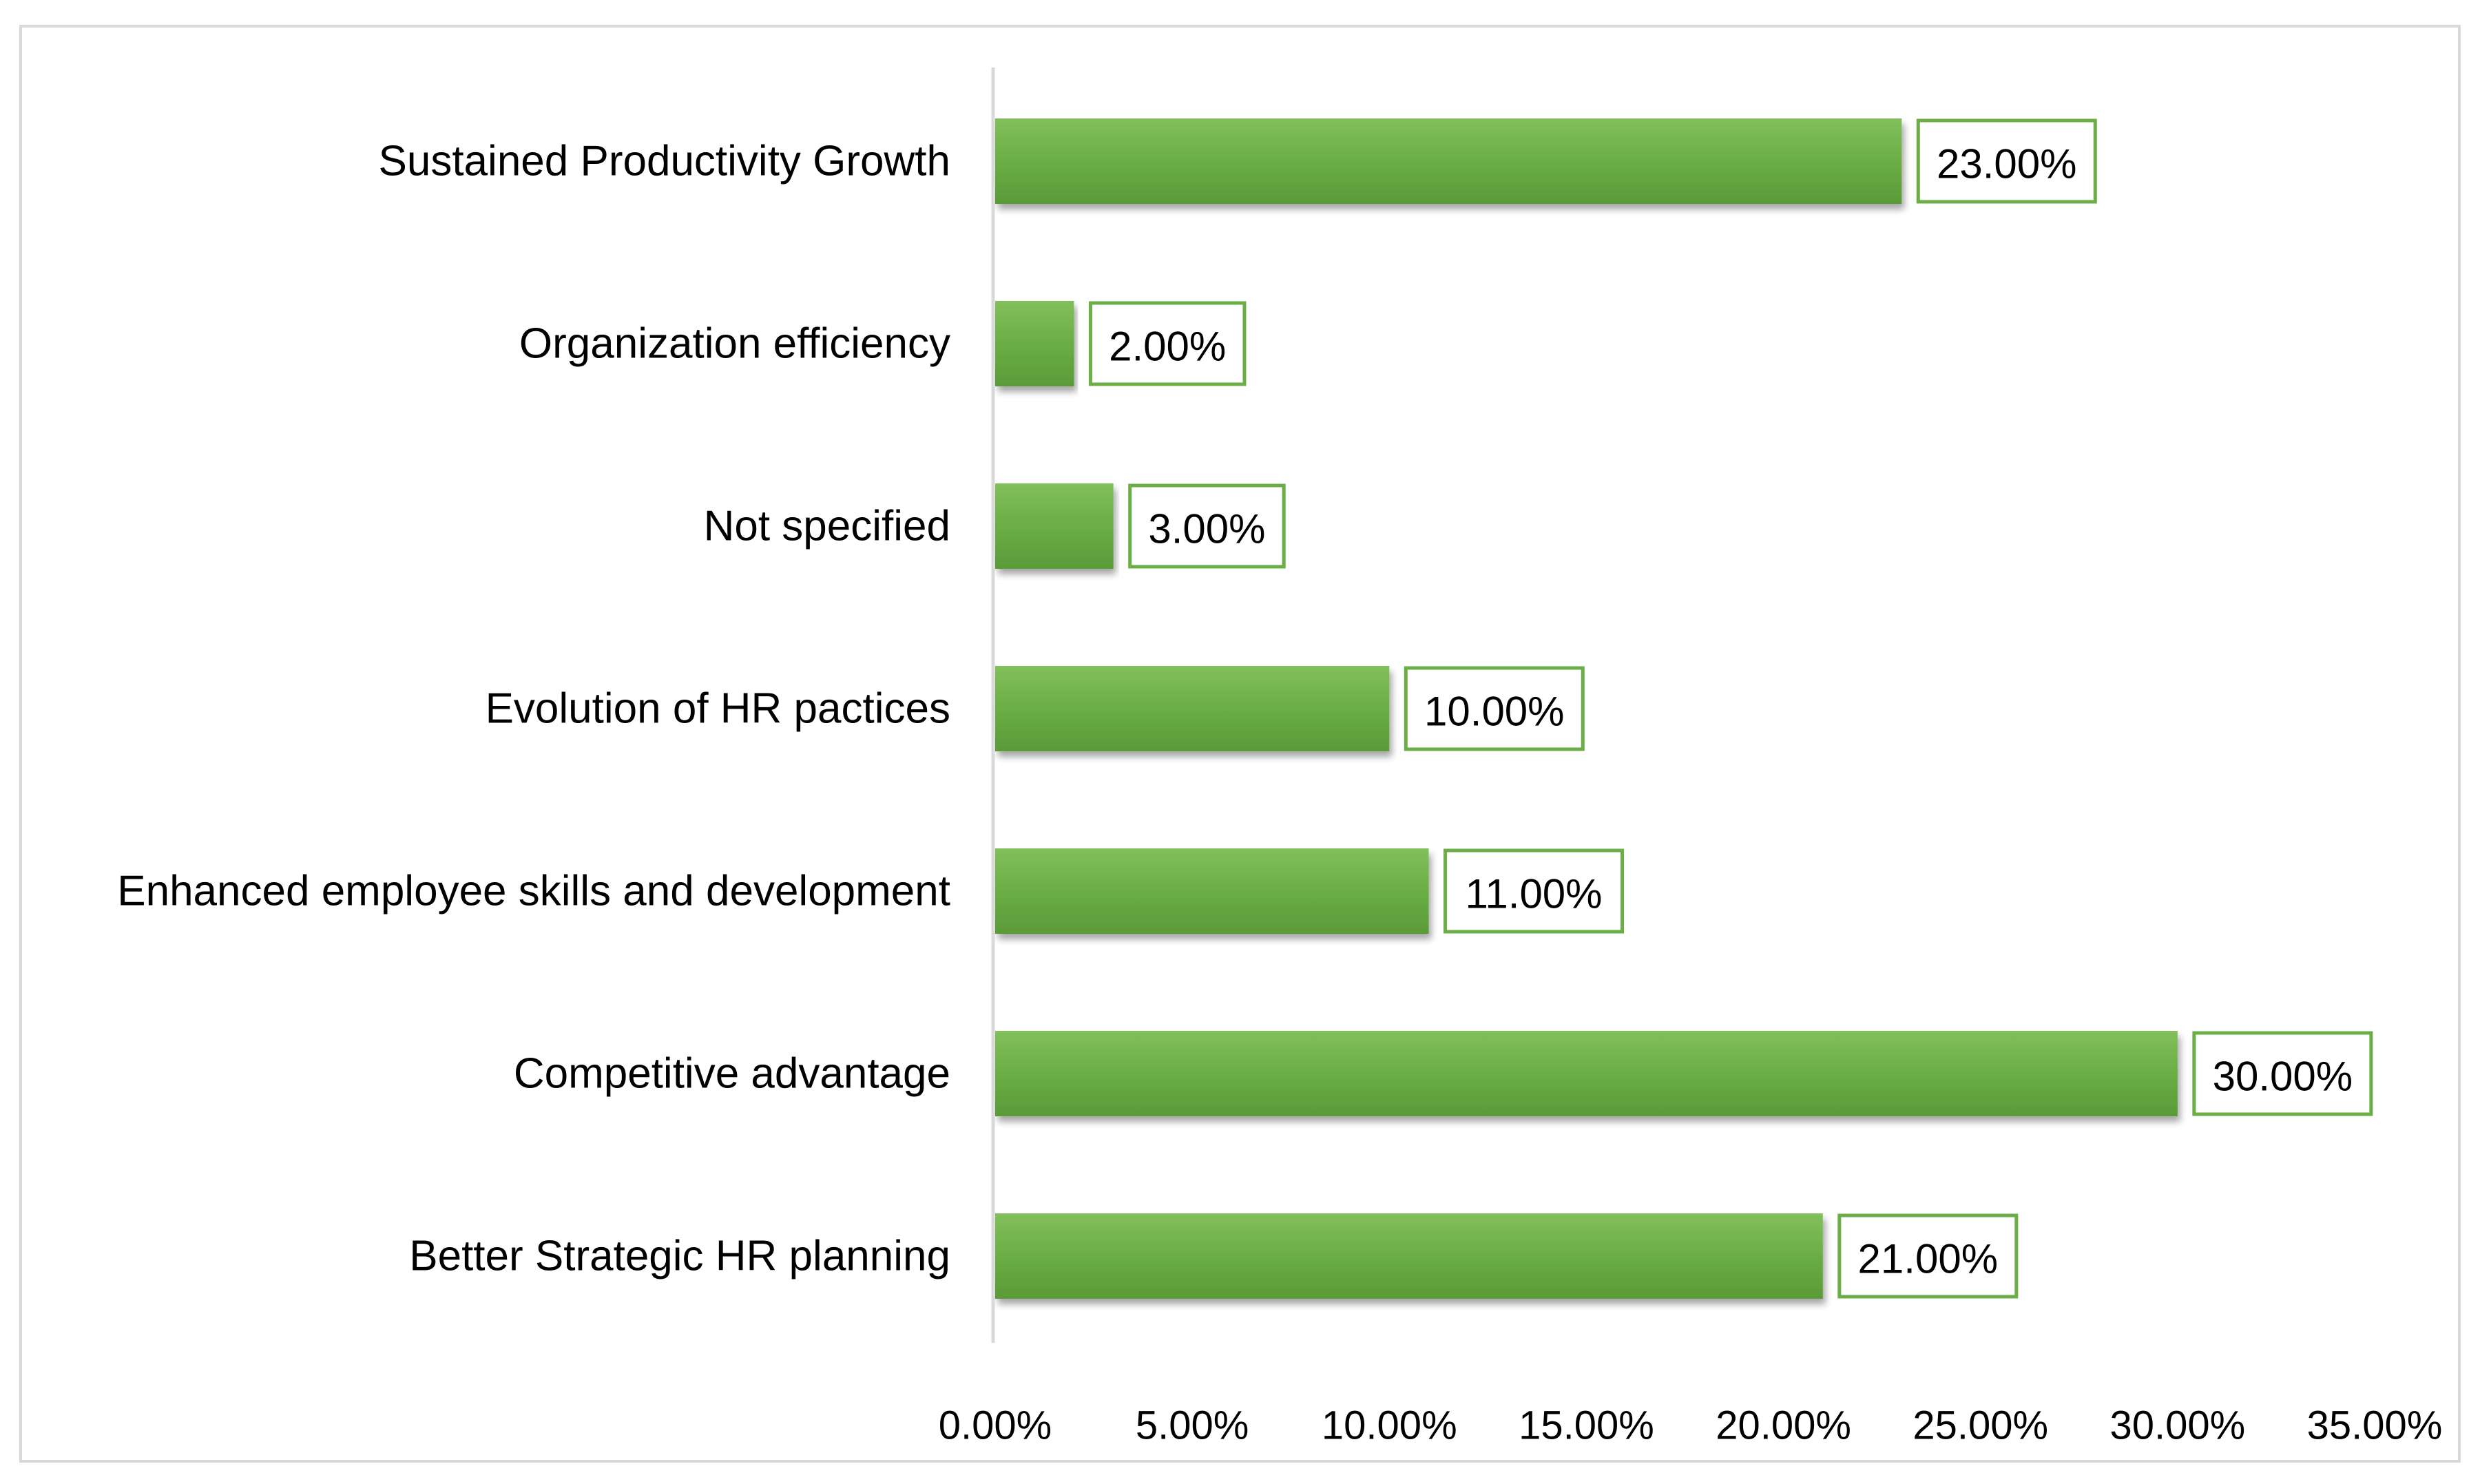 The height and width of the screenshot is (1484, 2480). Describe the element at coordinates (1533, 894) in the screenshot. I see `data-label: 11.00%` at that location.